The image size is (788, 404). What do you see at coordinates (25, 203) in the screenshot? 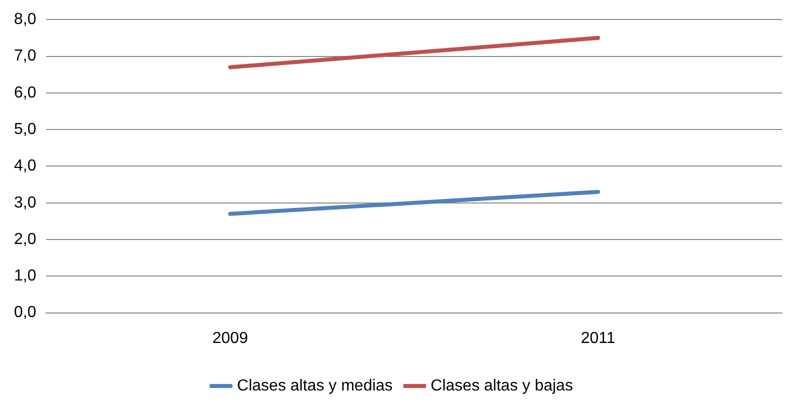
I see `y-tick-label: 3,0` at bounding box center [25, 203].